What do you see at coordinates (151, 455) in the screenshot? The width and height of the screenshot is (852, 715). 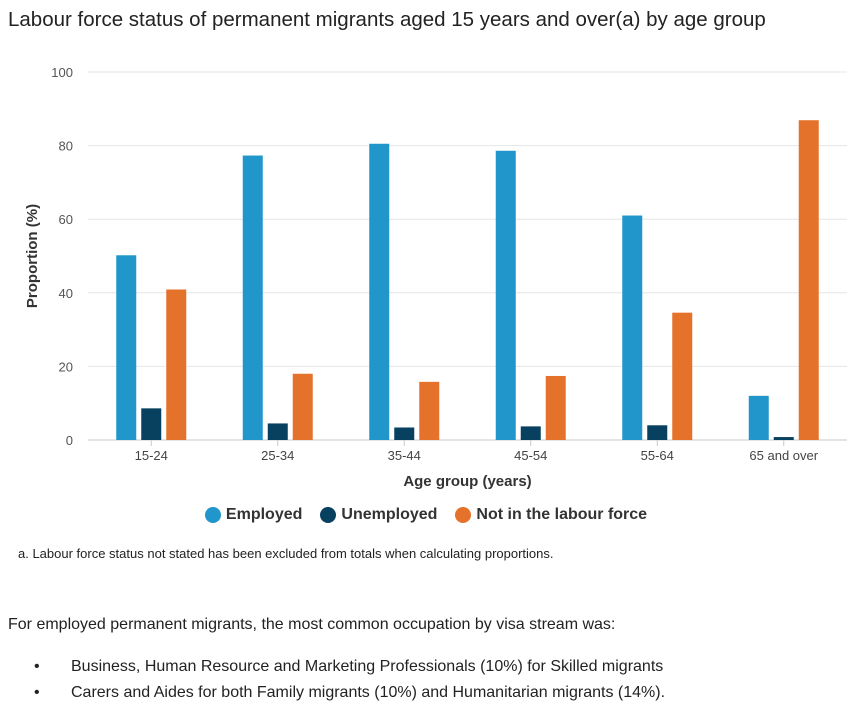 I see `x-tick-label: 15-24` at bounding box center [151, 455].